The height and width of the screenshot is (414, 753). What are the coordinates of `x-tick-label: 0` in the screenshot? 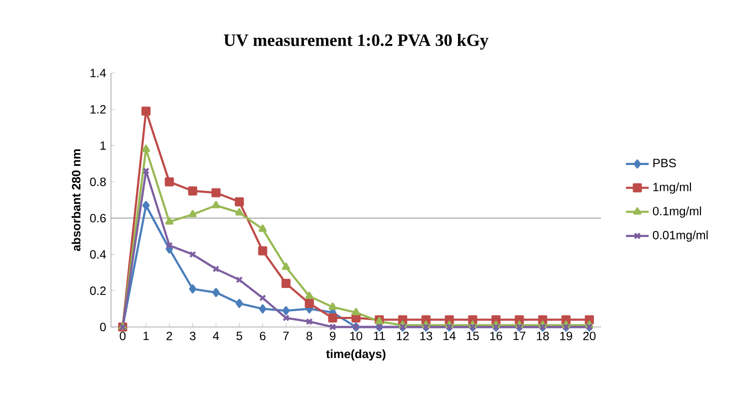 It's located at (123, 336).